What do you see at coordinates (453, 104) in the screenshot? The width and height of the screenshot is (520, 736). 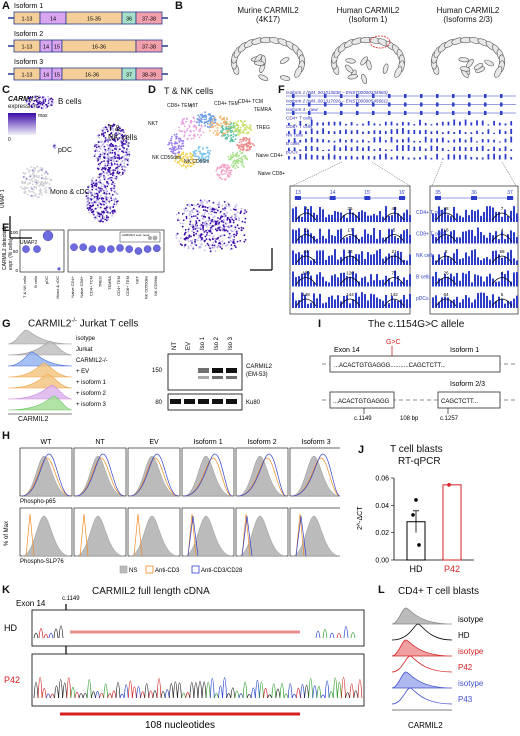 I see `exon-block` at bounding box center [453, 104].